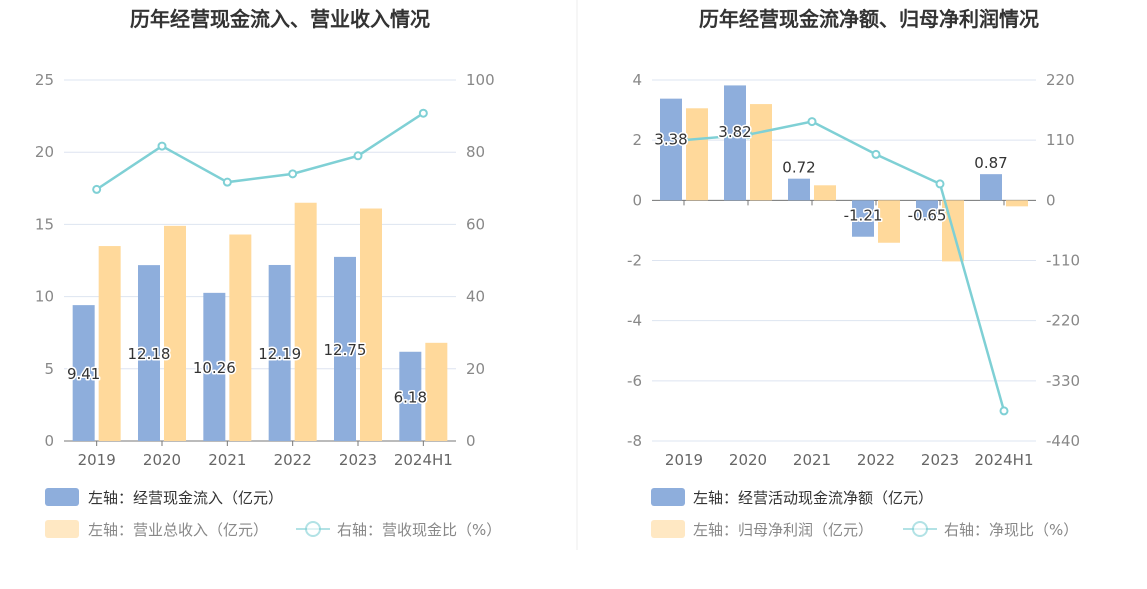  I want to click on right-x-tick-label: 2019, so click(684, 460).